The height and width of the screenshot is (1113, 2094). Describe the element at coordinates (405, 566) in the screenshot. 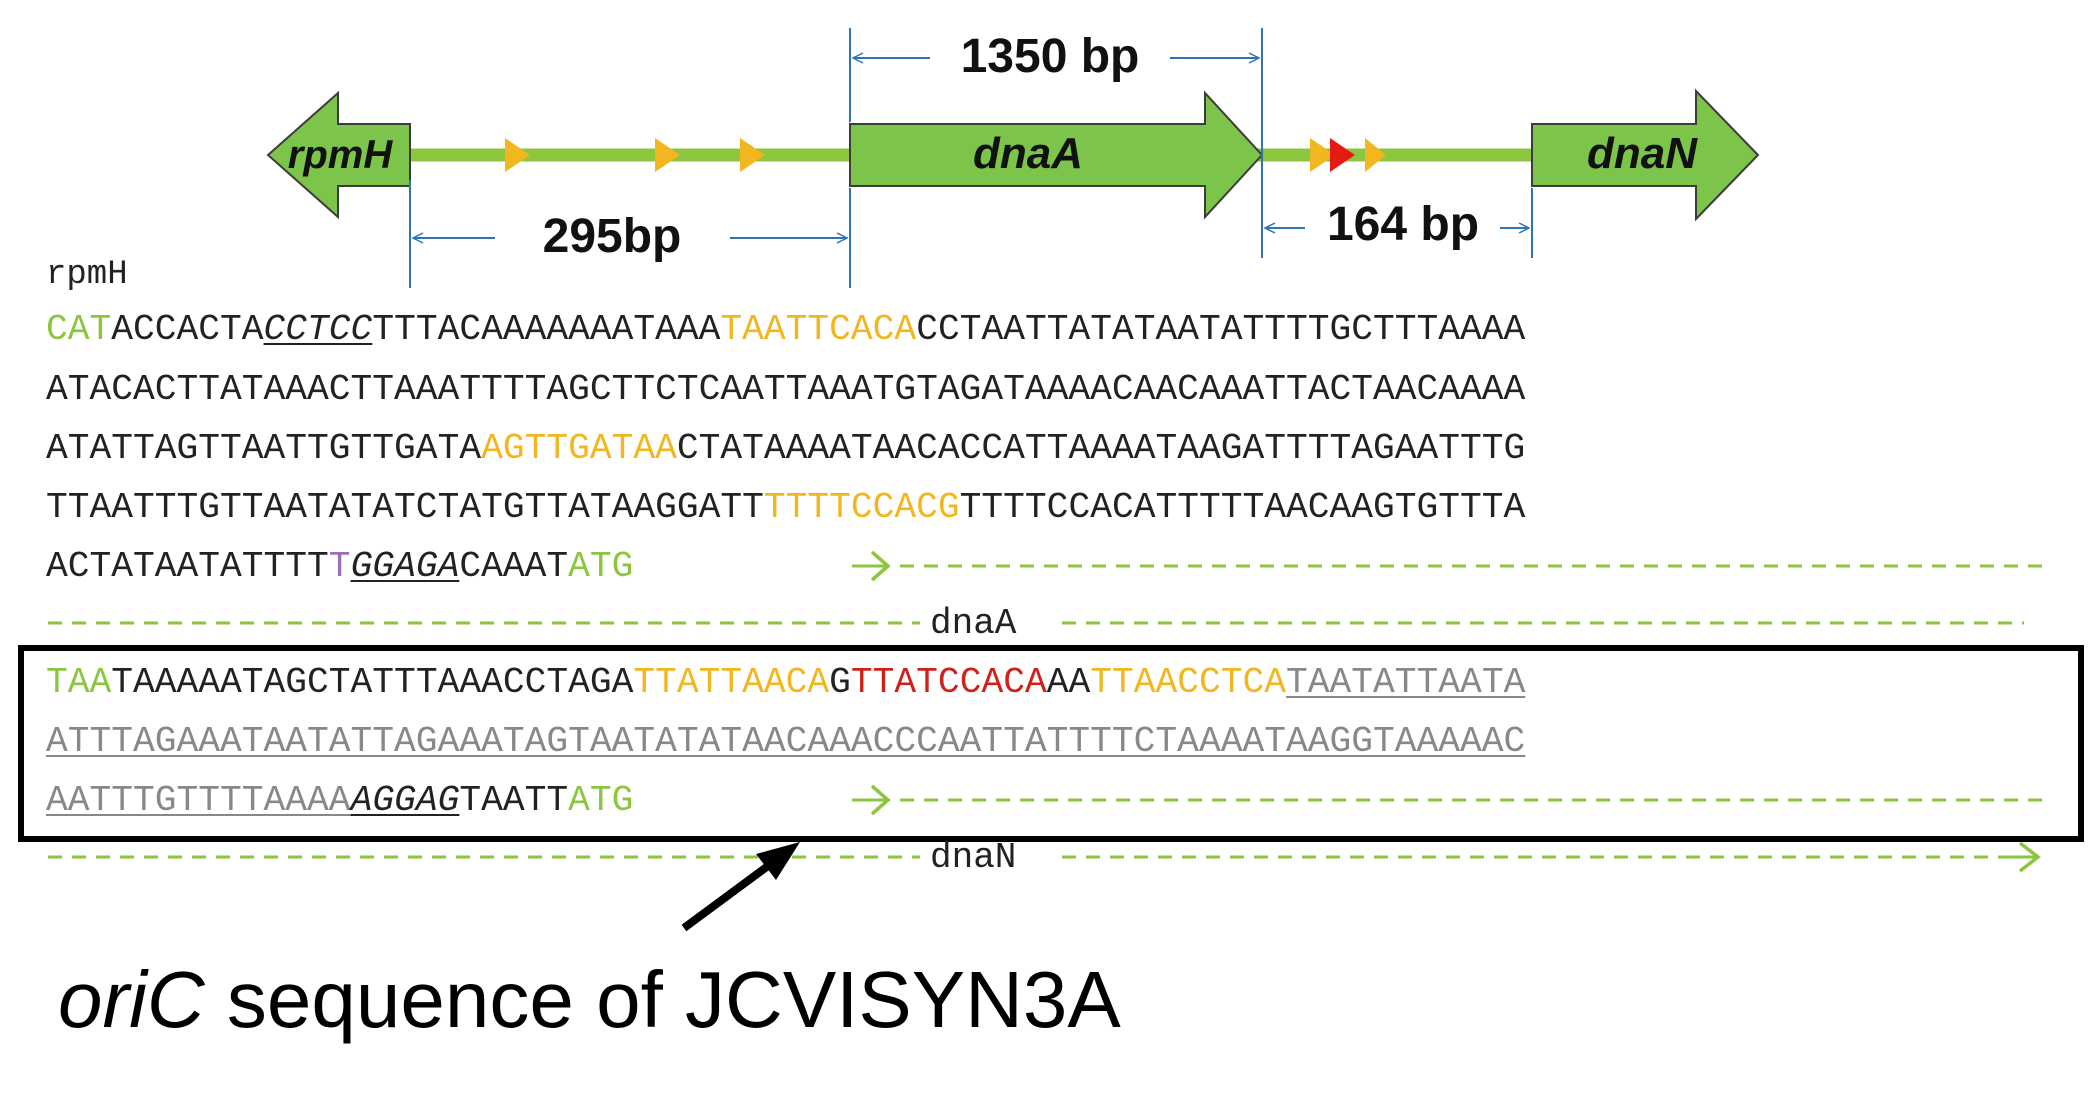

I see `sequence-segment: GGAGA` at that location.